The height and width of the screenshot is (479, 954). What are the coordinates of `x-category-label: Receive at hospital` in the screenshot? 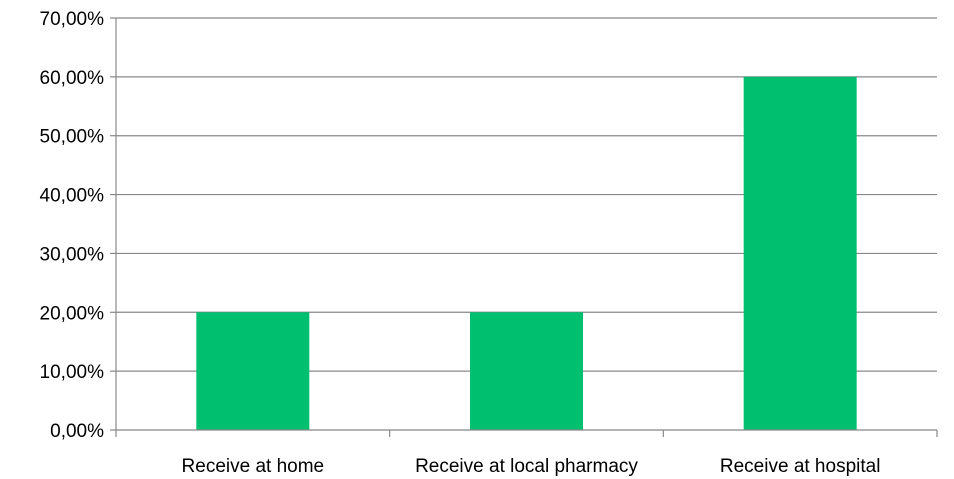 It's located at (800, 466).